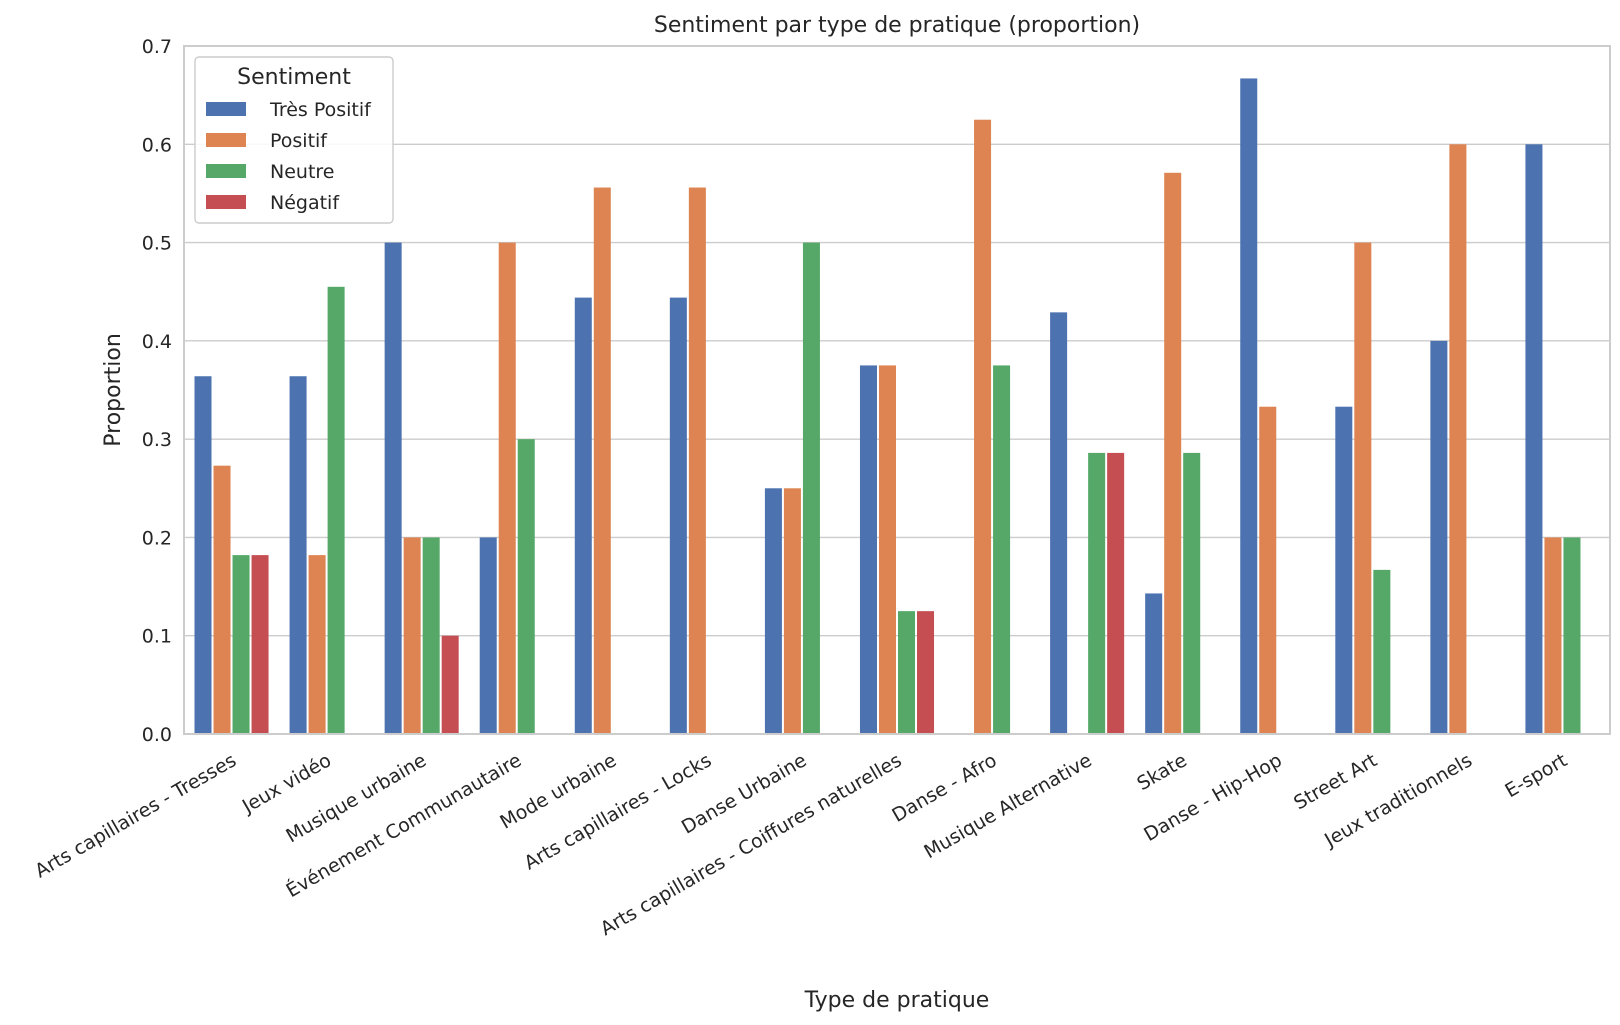 This screenshot has height=1025, width=1620. What do you see at coordinates (897, 1000) in the screenshot?
I see `x-axis-label: Type de pratique` at bounding box center [897, 1000].